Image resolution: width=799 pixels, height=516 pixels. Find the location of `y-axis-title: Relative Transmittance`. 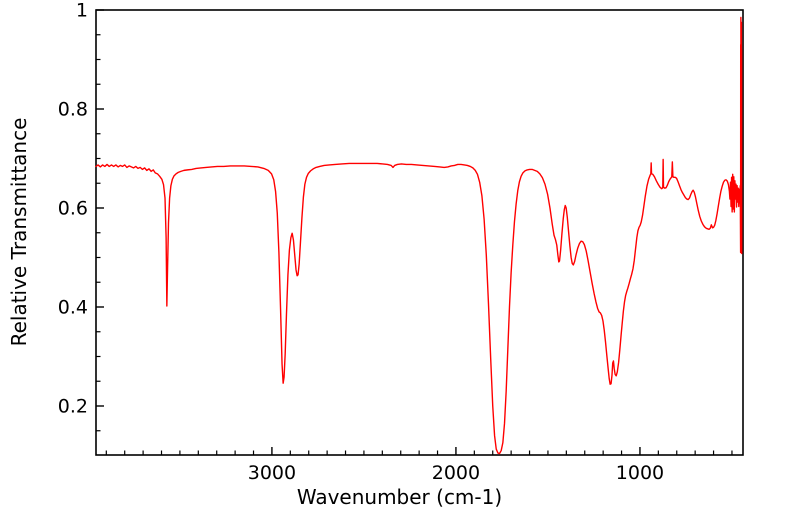

y-axis-title: Relative Transmittance is located at coordinates (19, 232).